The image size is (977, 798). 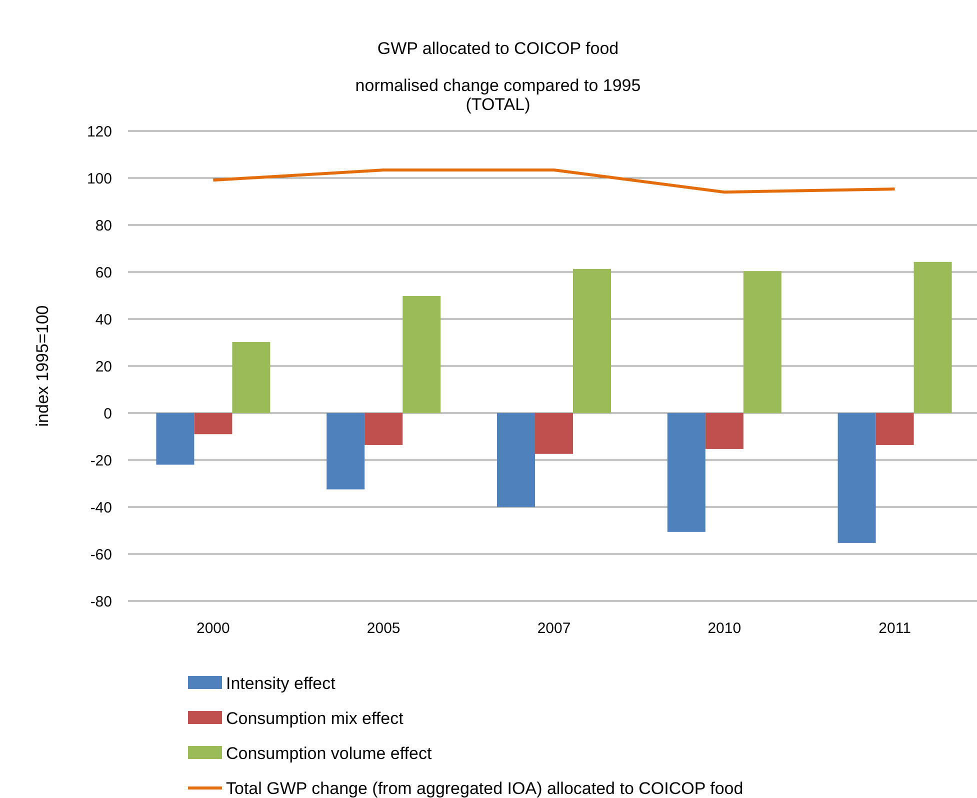 What do you see at coordinates (894, 628) in the screenshot?
I see `x-tick-label: 2011` at bounding box center [894, 628].